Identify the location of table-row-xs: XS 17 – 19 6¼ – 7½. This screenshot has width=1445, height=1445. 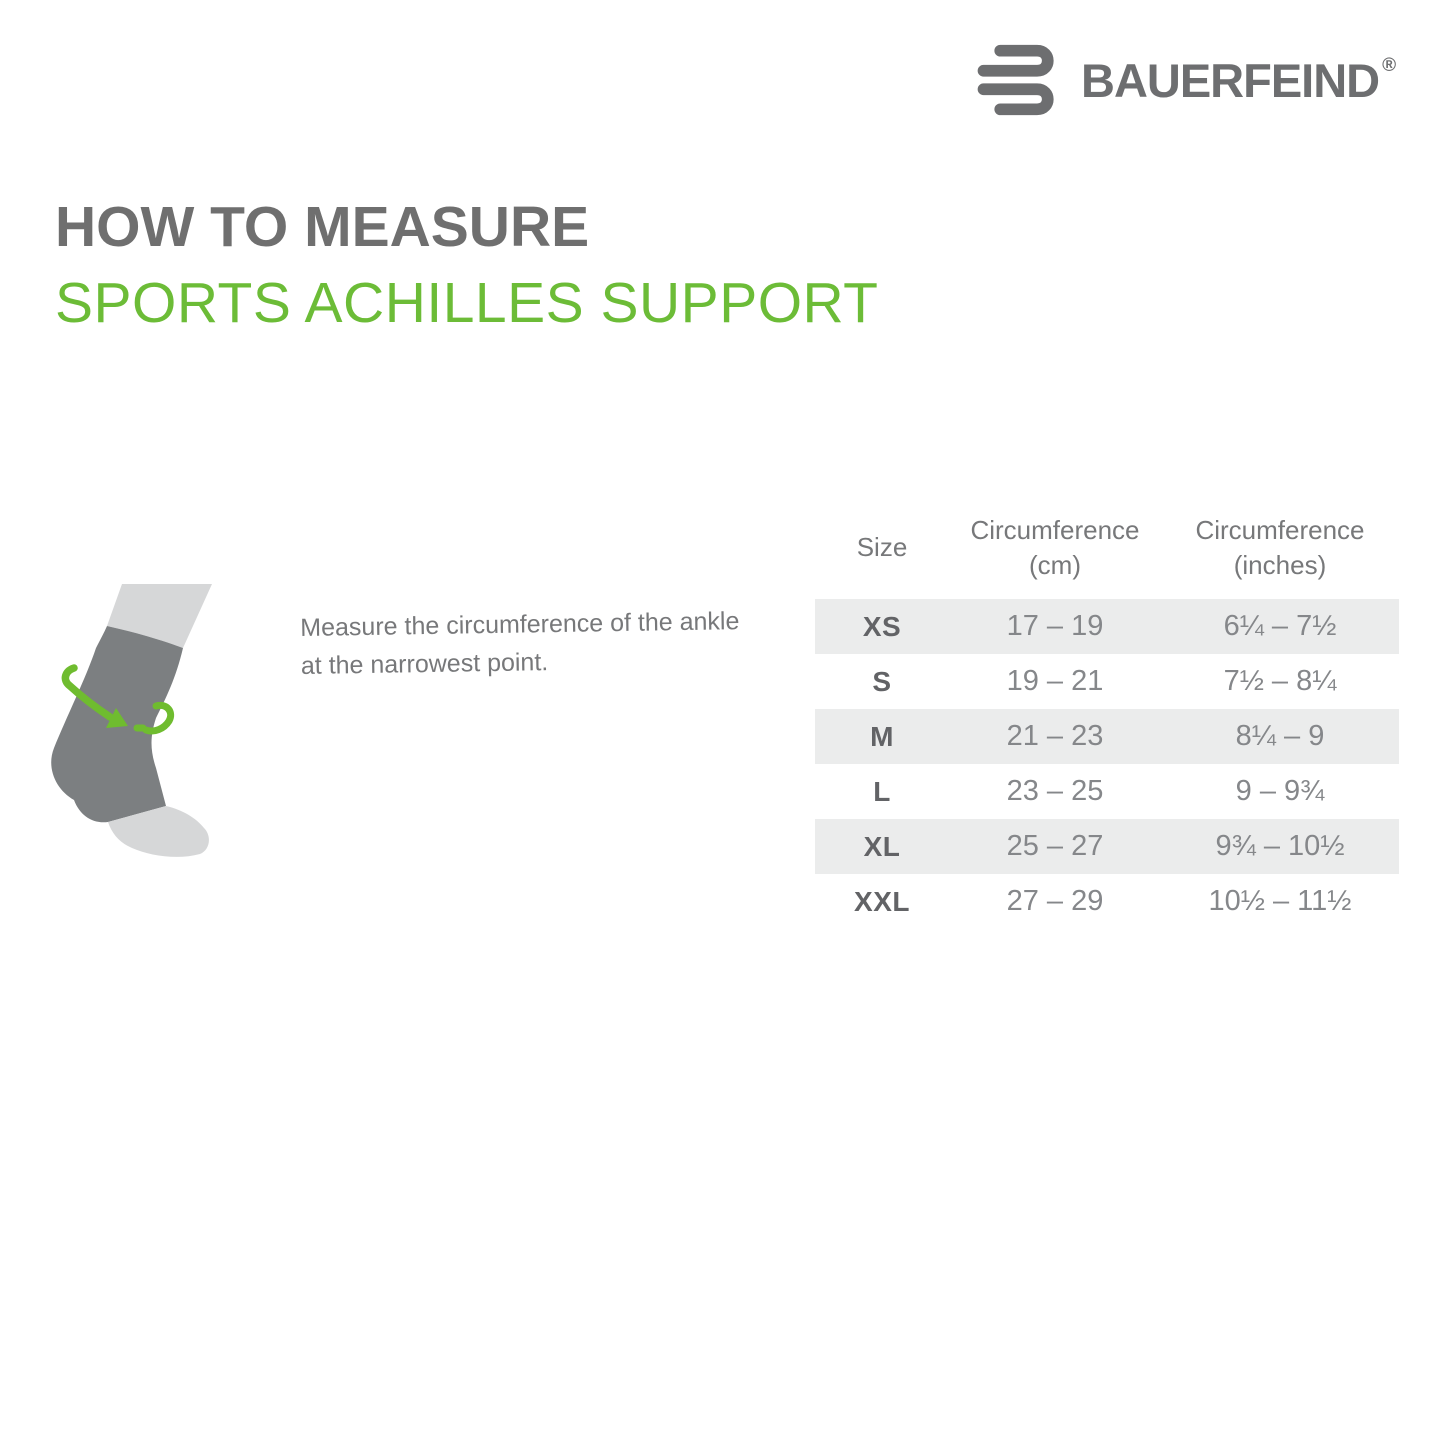
(1107, 626).